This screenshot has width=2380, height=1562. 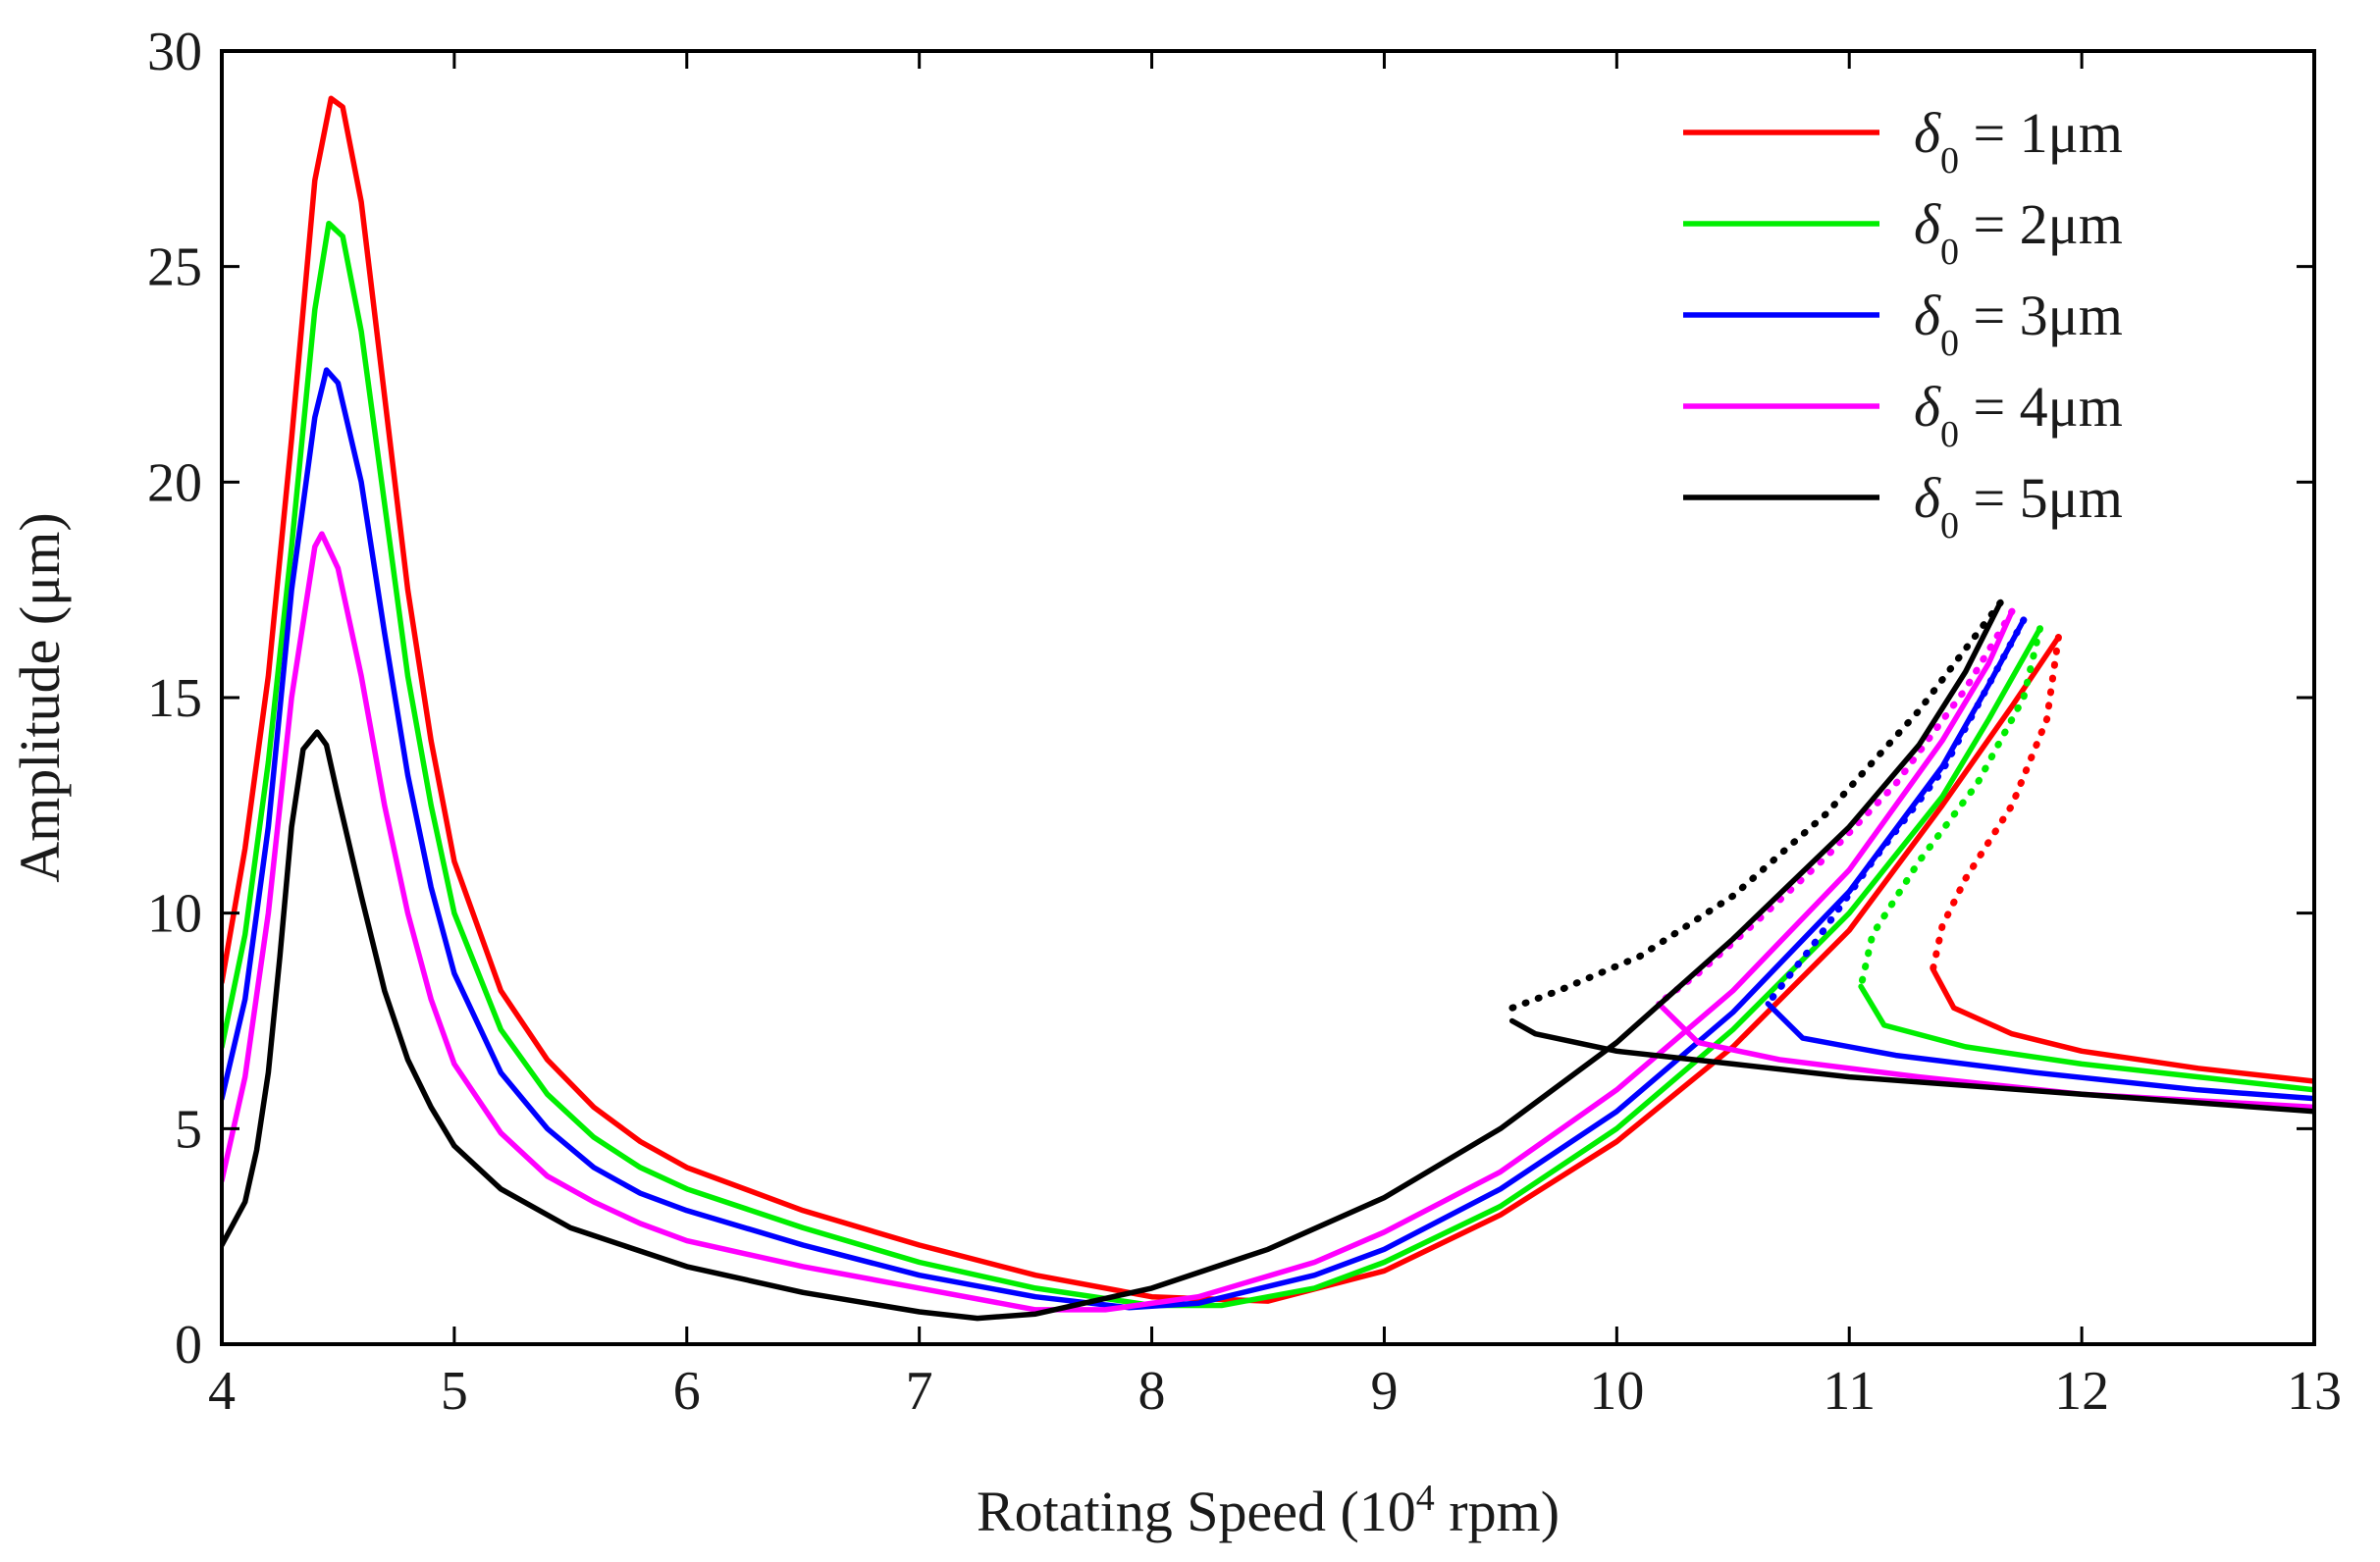 I want to click on x-axis-label-main: Rotating Speed (10, so click(x=1196, y=1511).